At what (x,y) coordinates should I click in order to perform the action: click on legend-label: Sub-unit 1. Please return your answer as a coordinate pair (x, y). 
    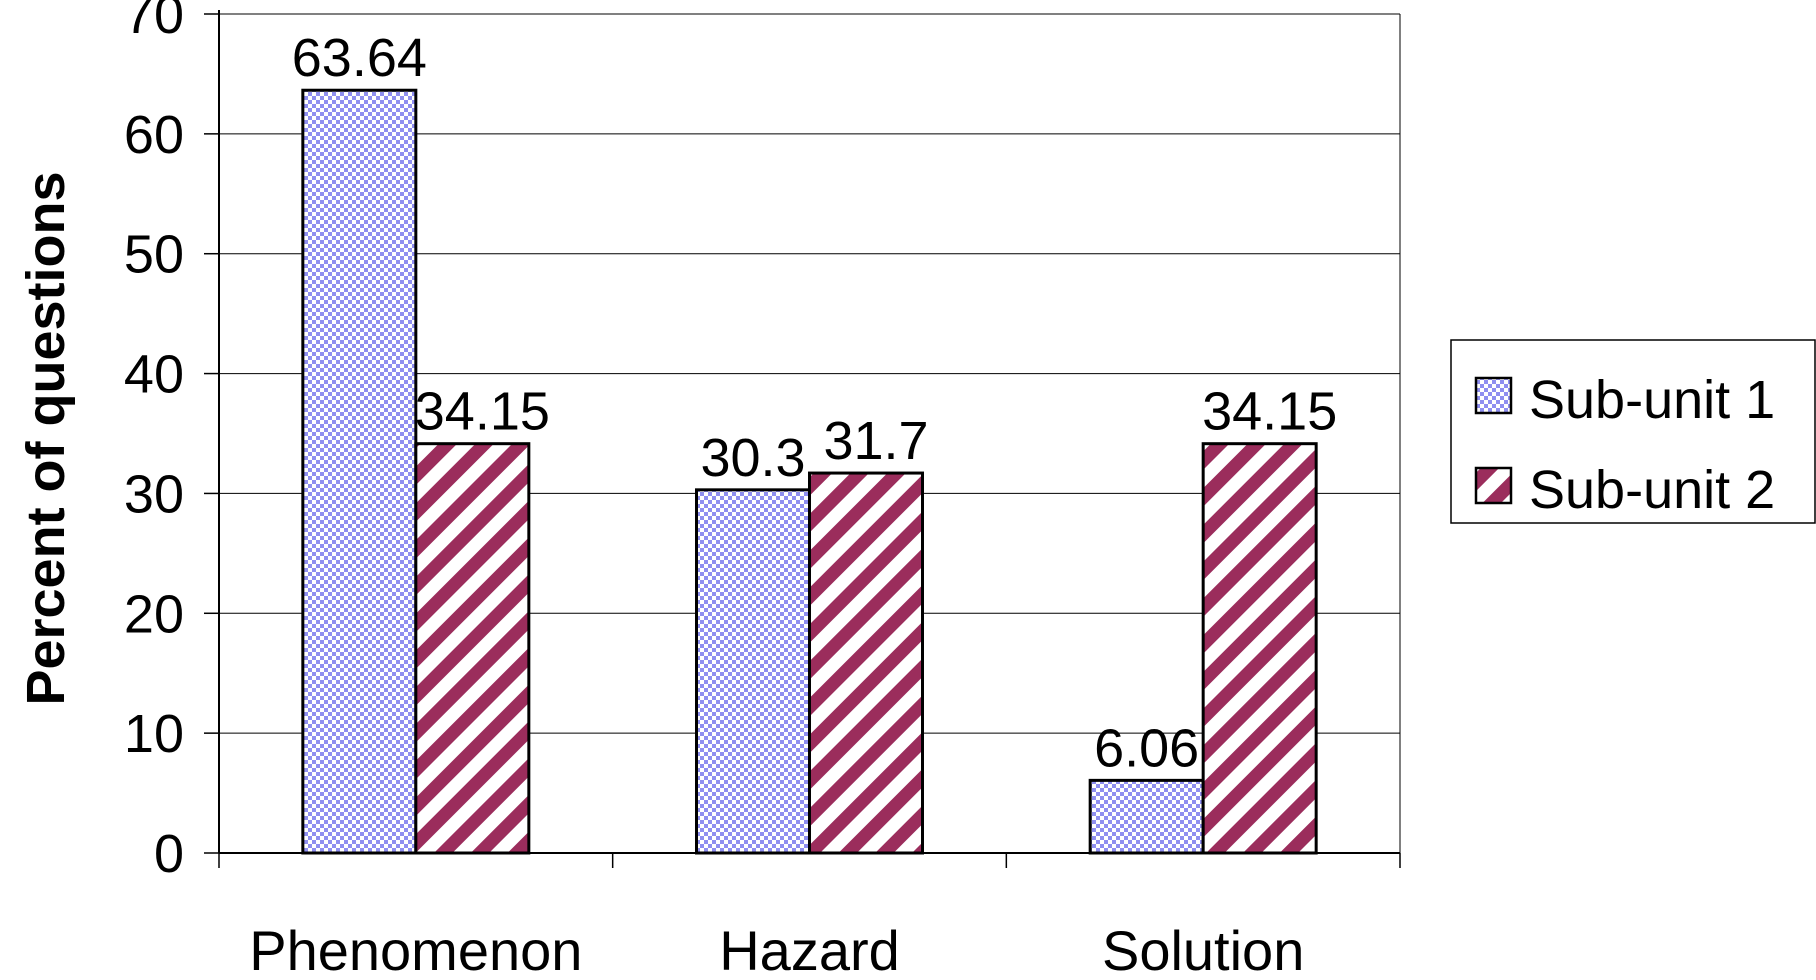
    Looking at the image, I should click on (1652, 400).